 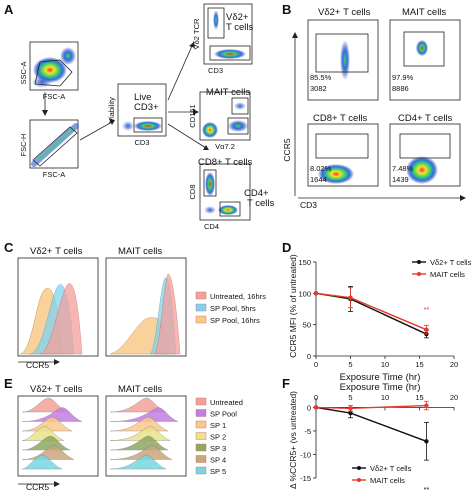 What do you see at coordinates (403, 168) in the screenshot?
I see `b-percent-3: 7.48%` at bounding box center [403, 168].